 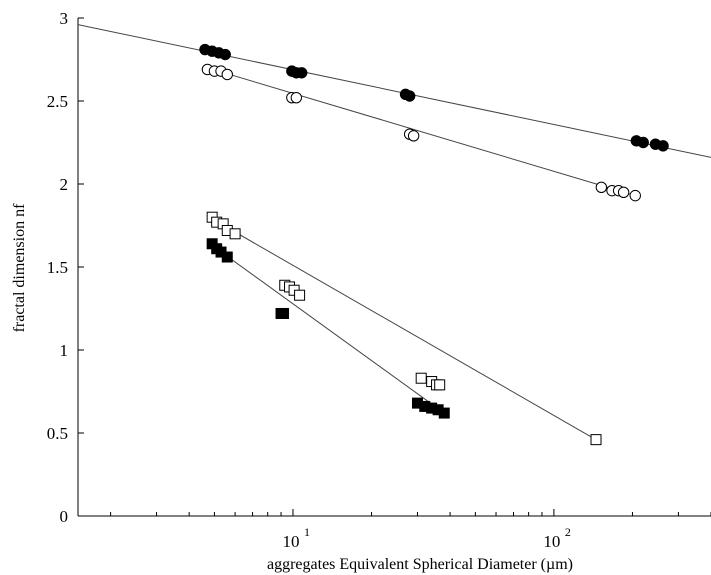 I want to click on y-tick-label: 2.5, so click(x=57, y=101).